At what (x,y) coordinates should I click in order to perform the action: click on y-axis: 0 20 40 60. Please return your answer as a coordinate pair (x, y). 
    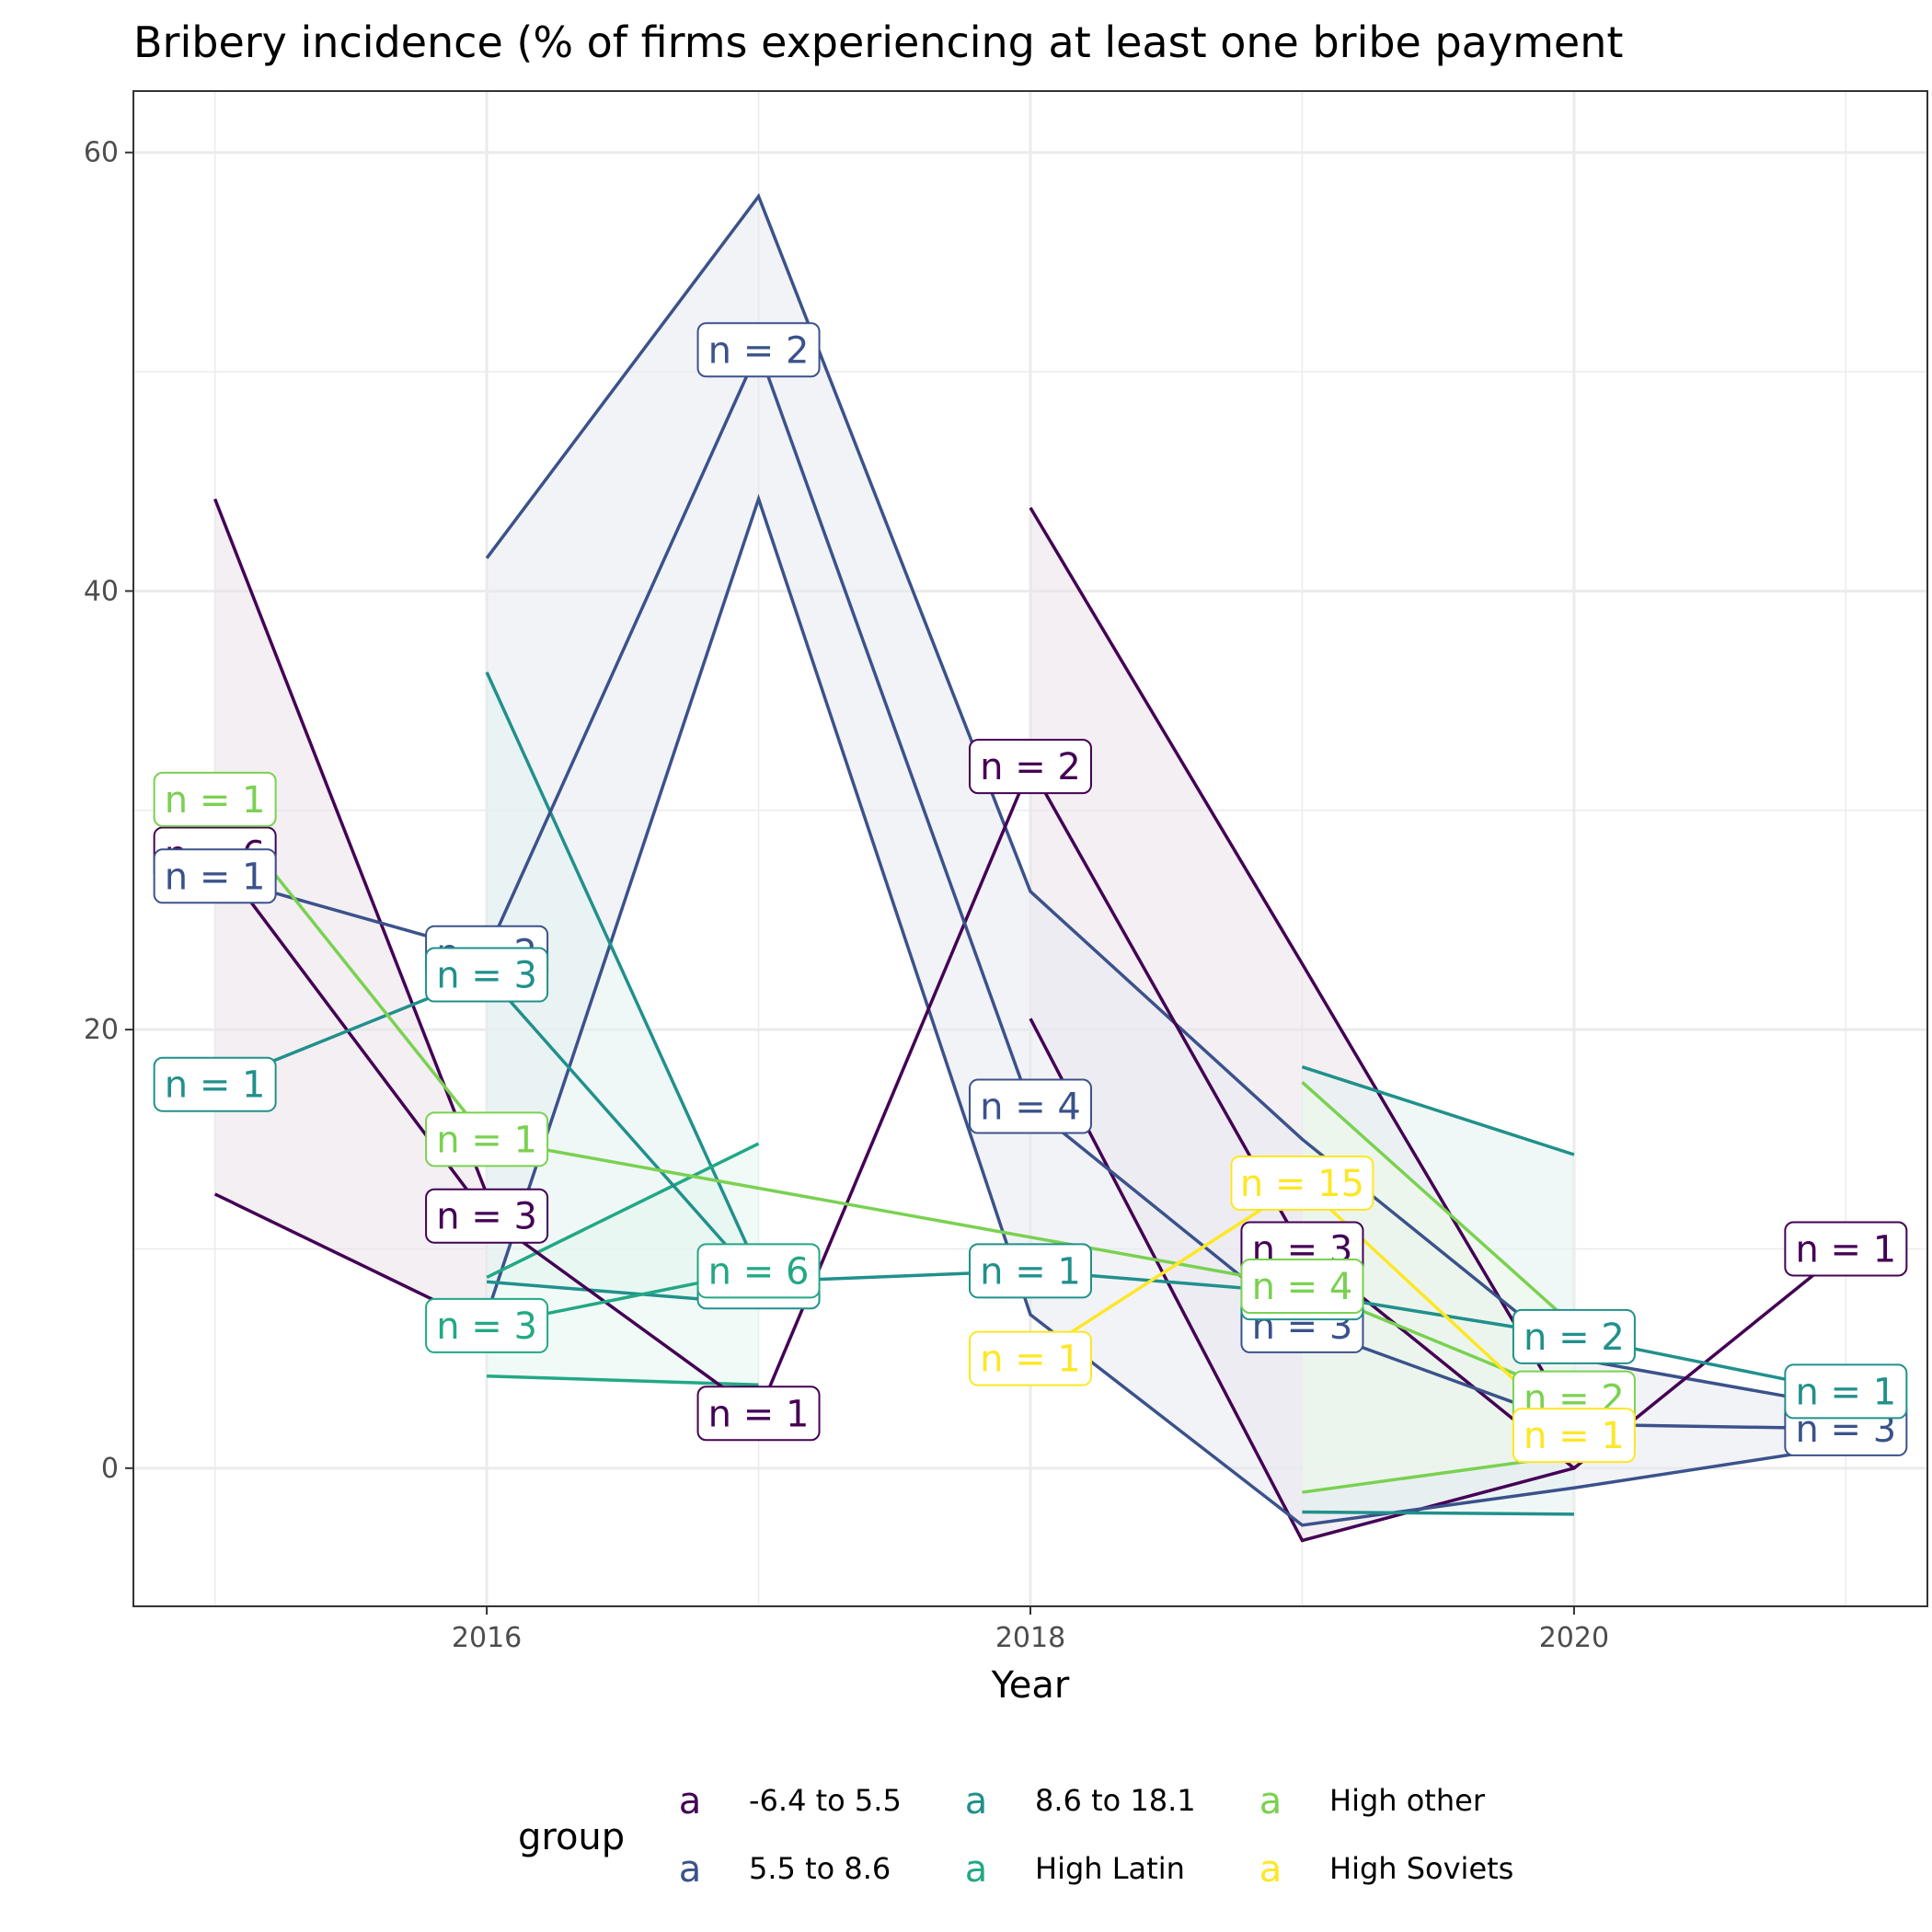
    Looking at the image, I should click on (108, 811).